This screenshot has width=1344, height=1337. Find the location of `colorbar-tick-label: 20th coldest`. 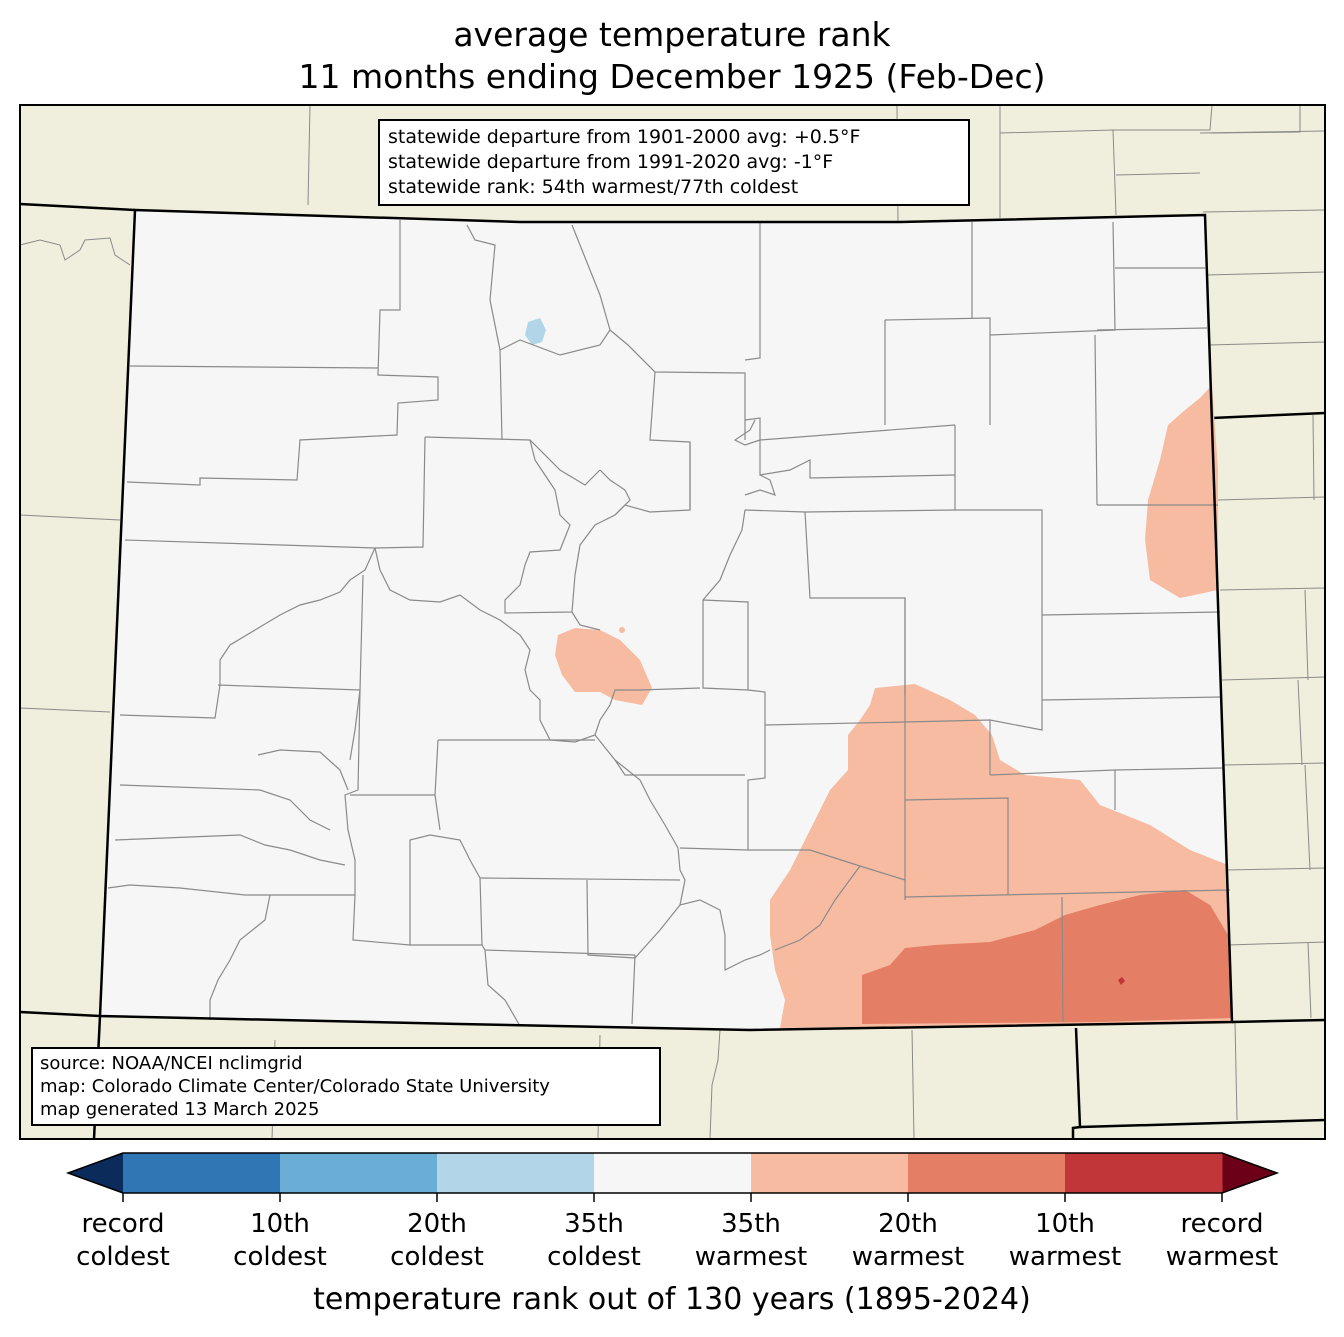

colorbar-tick-label: 20th coldest is located at coordinates (437, 1241).